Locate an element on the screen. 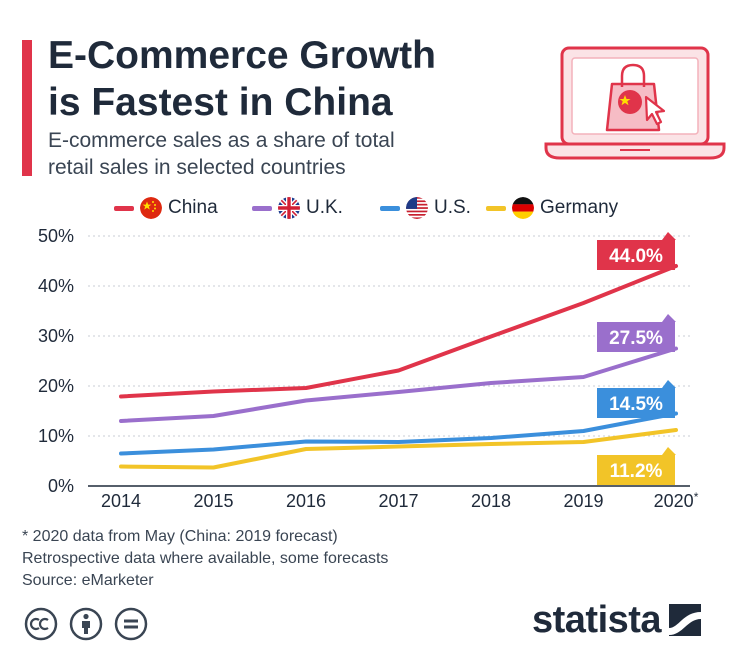  legend-label-us: U.S. is located at coordinates (452, 207).